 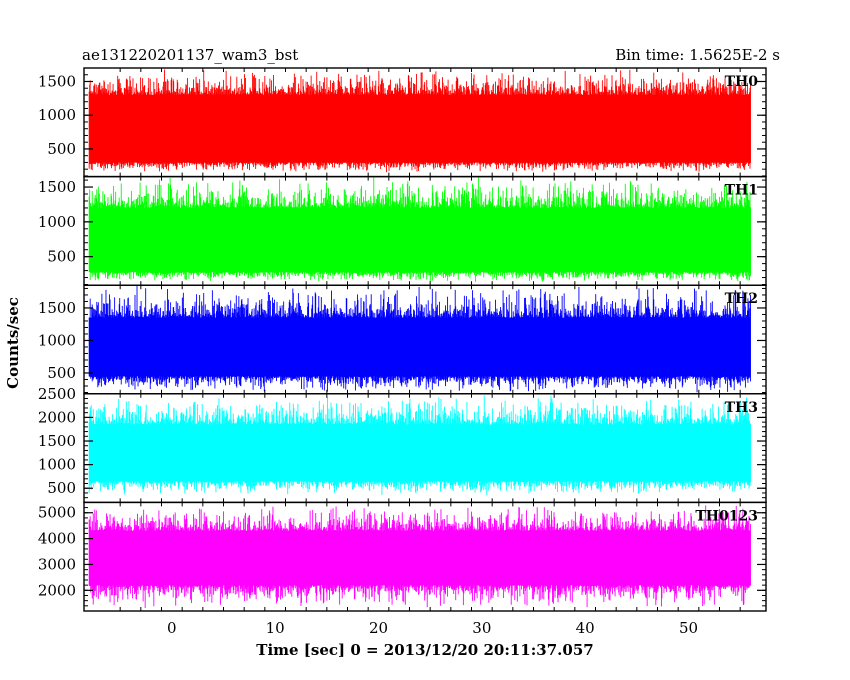 What do you see at coordinates (57, 81) in the screenshot?
I see `y-tick-label-th0: 1500` at bounding box center [57, 81].